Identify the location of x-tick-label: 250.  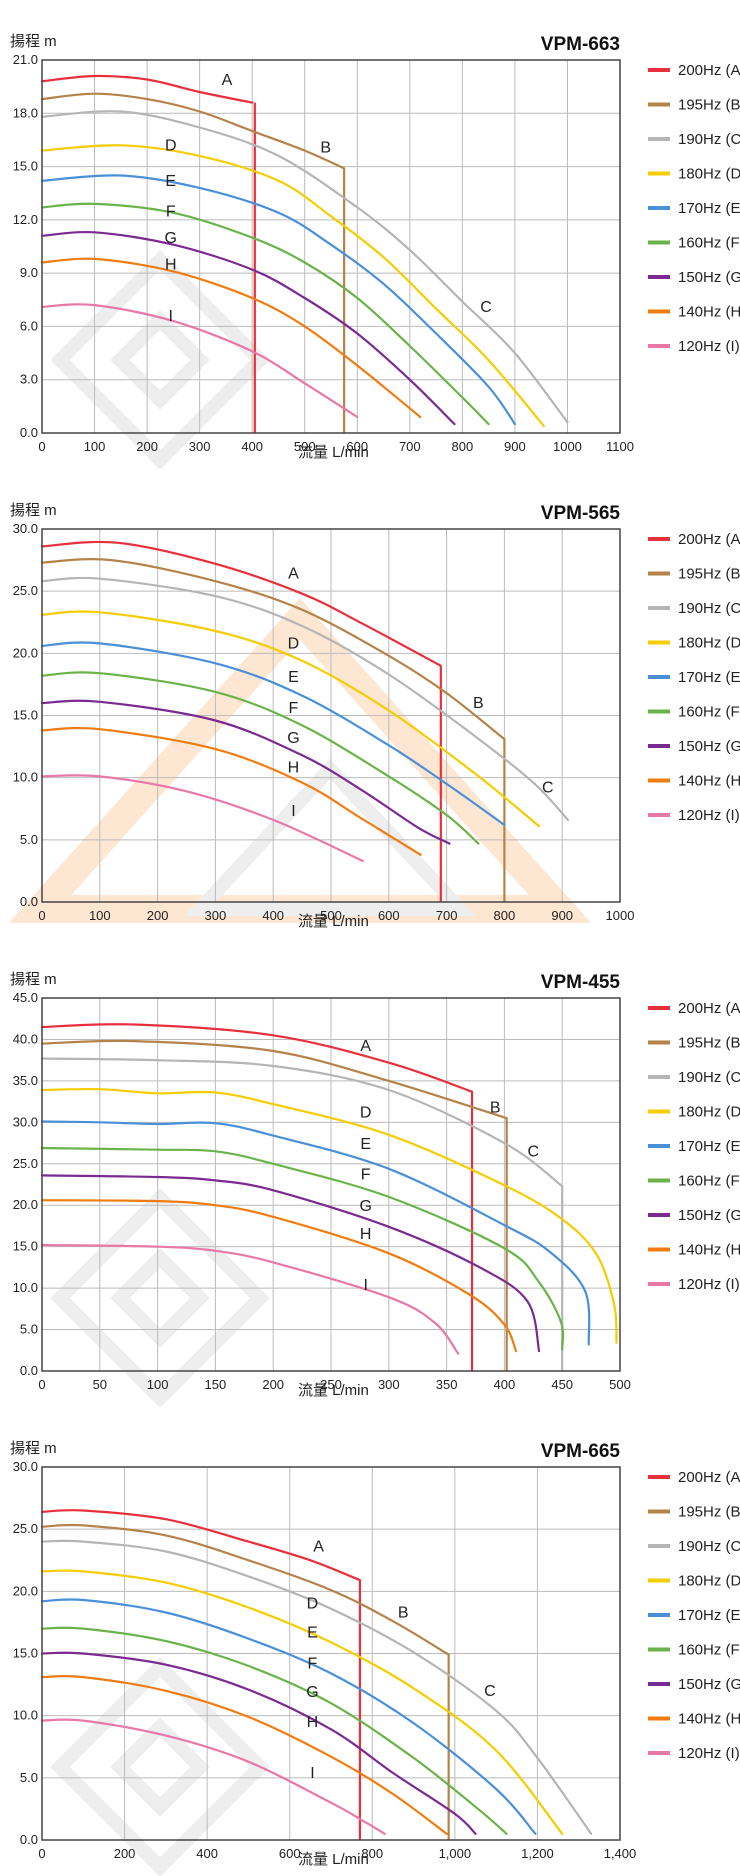
(331, 1384).